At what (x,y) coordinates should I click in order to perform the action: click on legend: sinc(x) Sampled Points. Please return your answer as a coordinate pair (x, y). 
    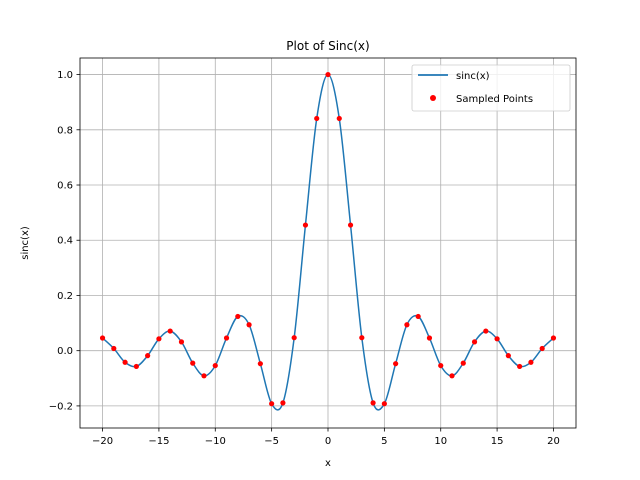
    Looking at the image, I should click on (491, 88).